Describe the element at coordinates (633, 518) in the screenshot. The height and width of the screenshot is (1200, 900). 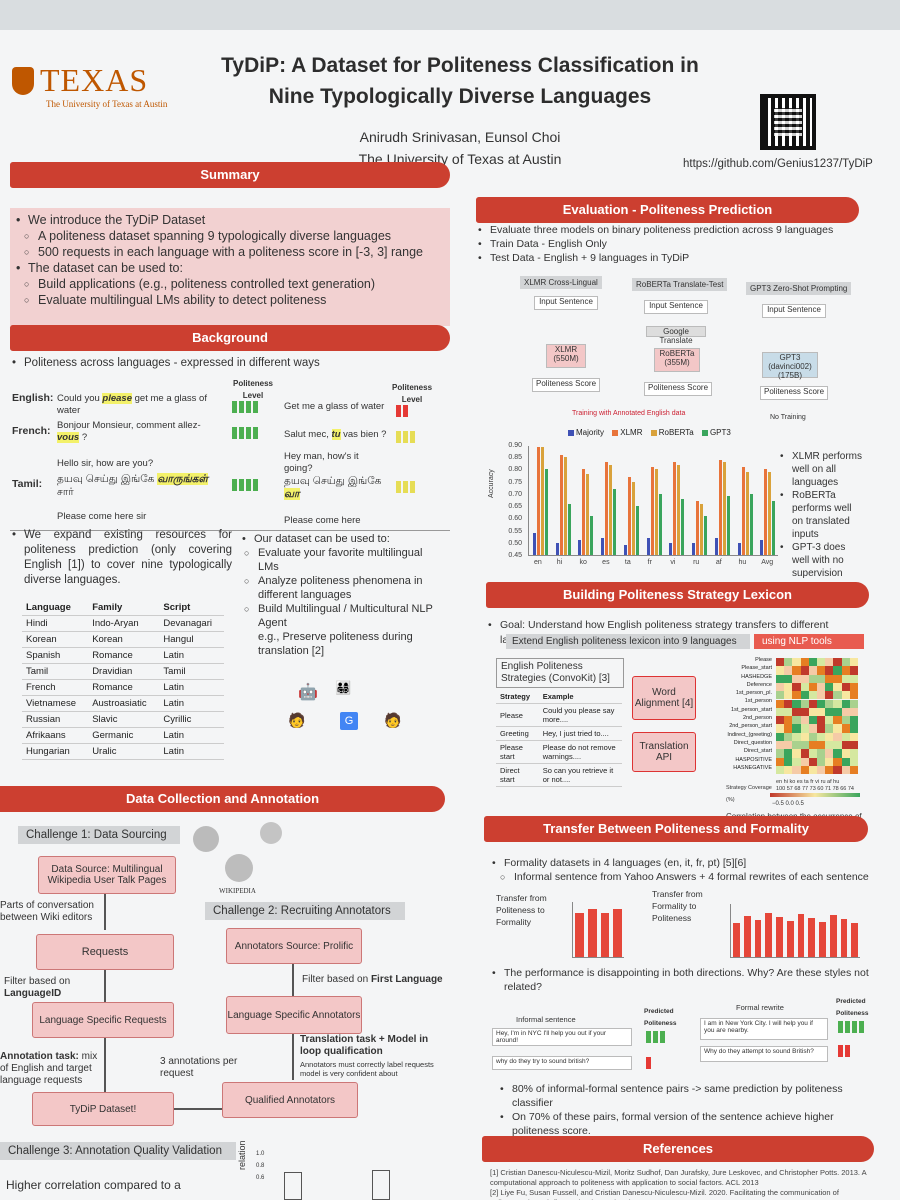
I see `bar-roberta-ta` at that location.